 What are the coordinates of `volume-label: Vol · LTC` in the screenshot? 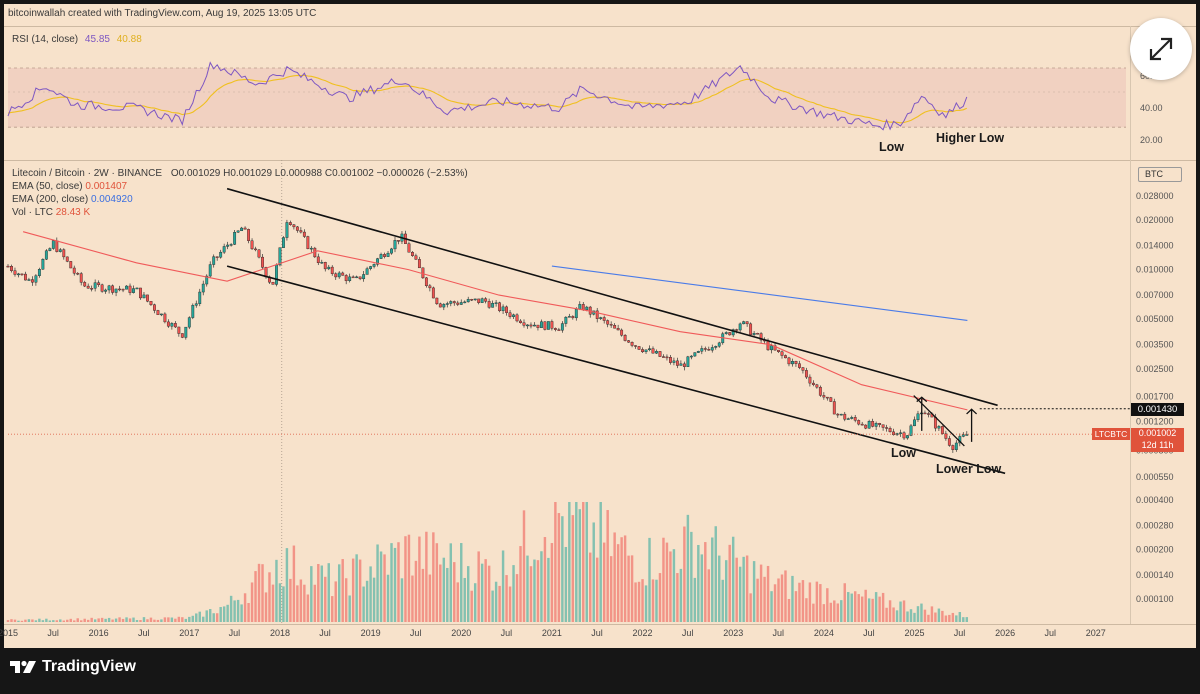 It's located at (32, 212).